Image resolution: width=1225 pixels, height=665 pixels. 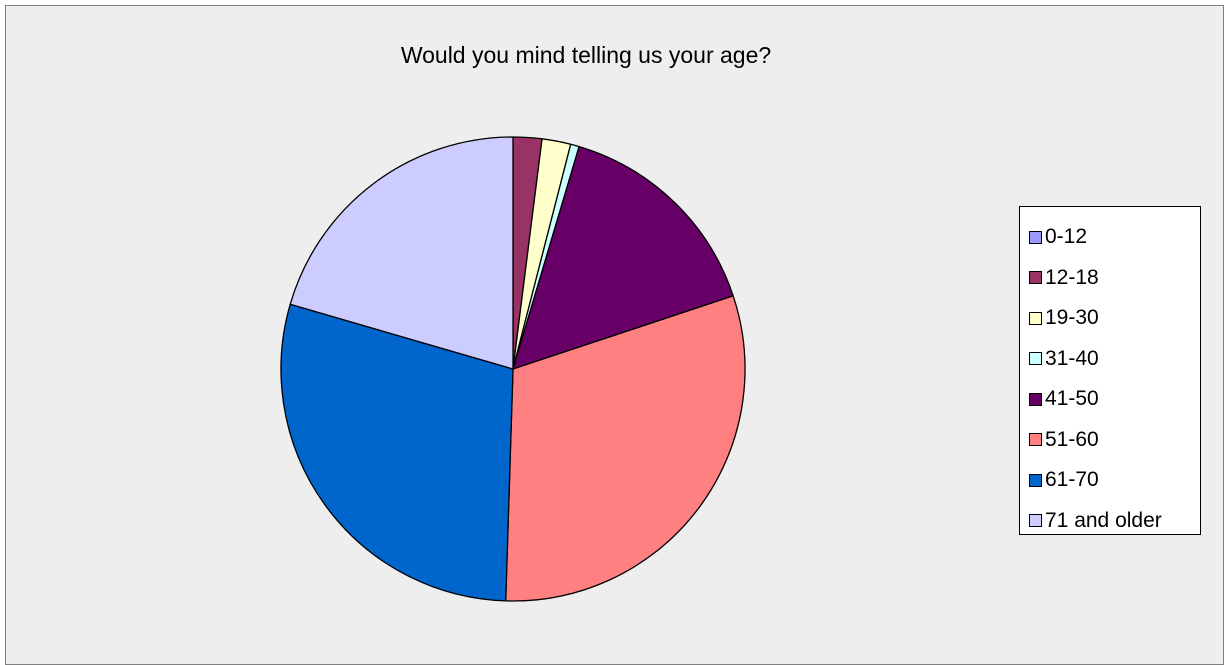 What do you see at coordinates (1072, 358) in the screenshot?
I see `legend-label: 31-40` at bounding box center [1072, 358].